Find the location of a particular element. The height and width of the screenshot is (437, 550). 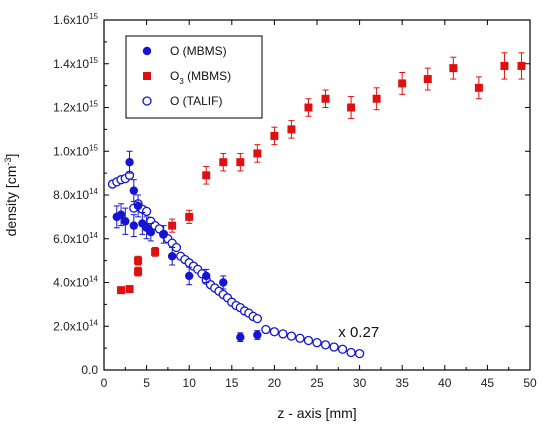

x-tick-label: 25 is located at coordinates (317, 383).